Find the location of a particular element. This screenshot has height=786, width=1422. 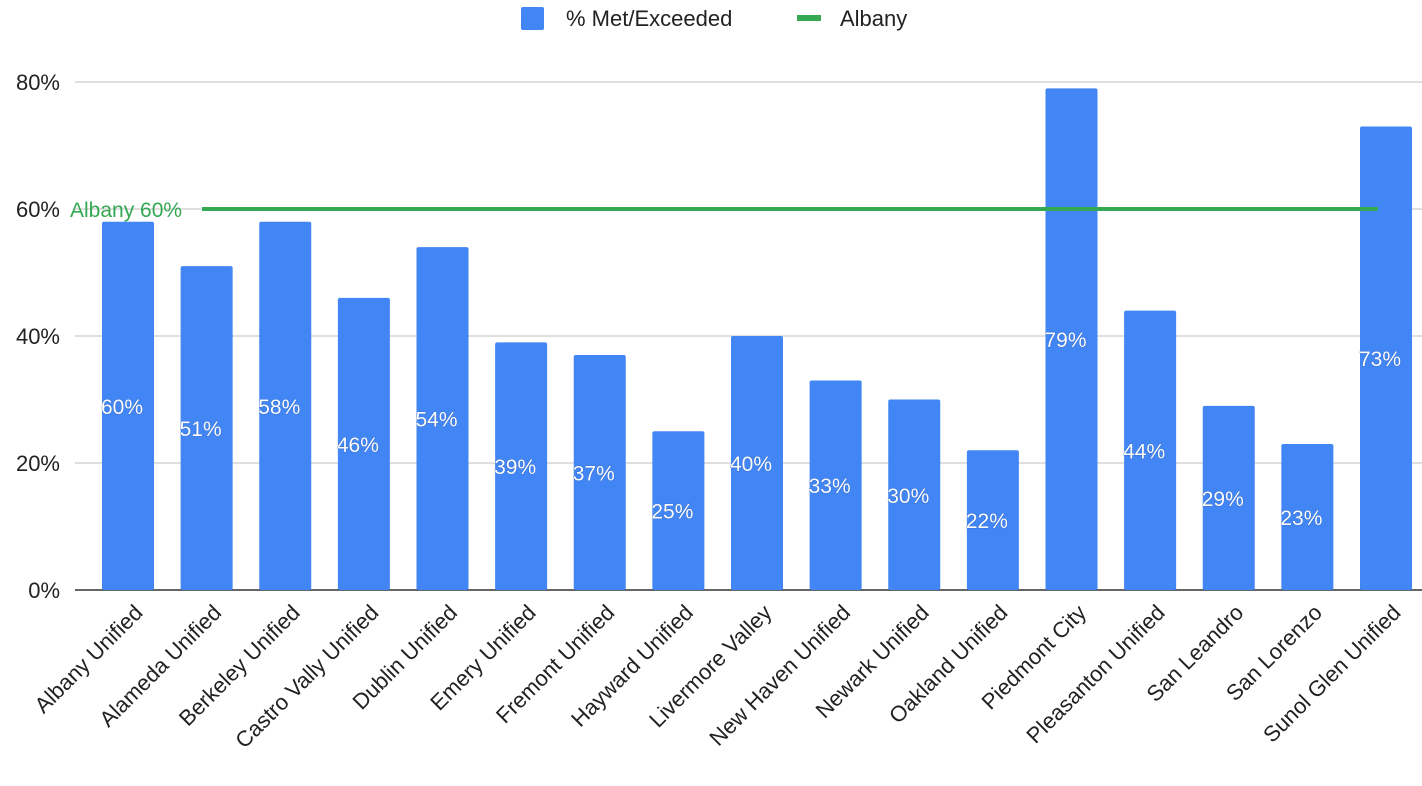

legend: % Met/Exceeded Albany is located at coordinates (714, 18).